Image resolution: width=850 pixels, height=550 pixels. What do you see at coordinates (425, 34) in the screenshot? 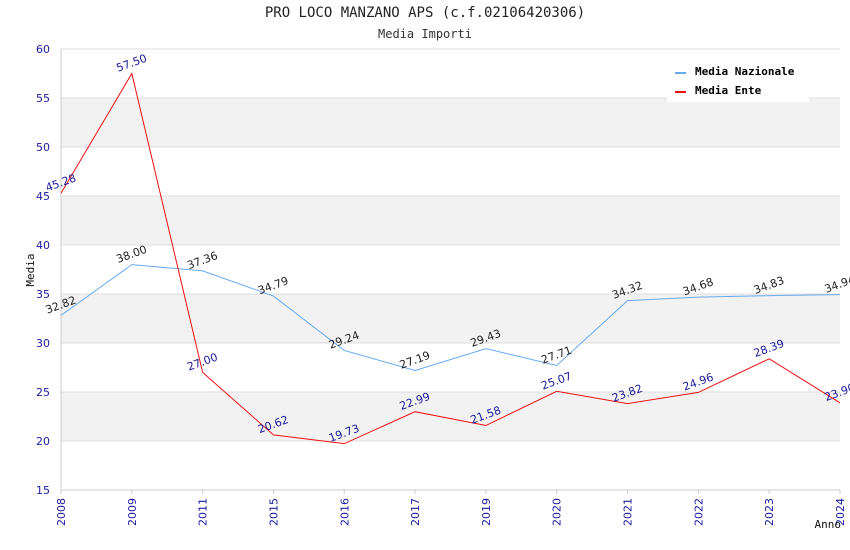
I see `chart-subtitle: Media Importi` at bounding box center [425, 34].